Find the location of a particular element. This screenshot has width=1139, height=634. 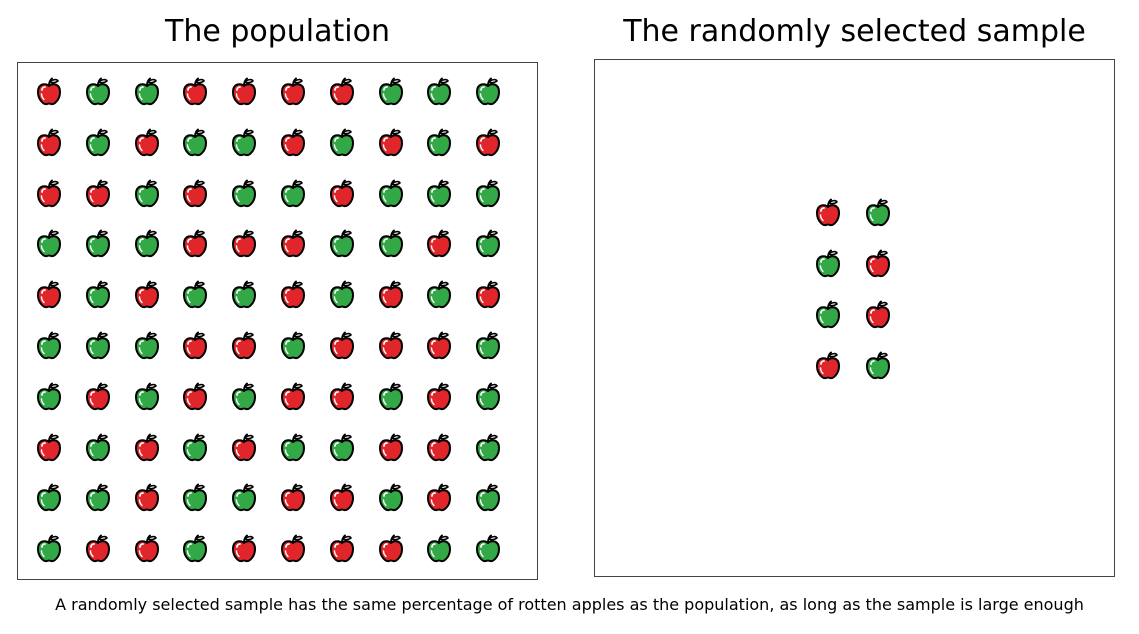

population-title: The population is located at coordinates (277, 31).